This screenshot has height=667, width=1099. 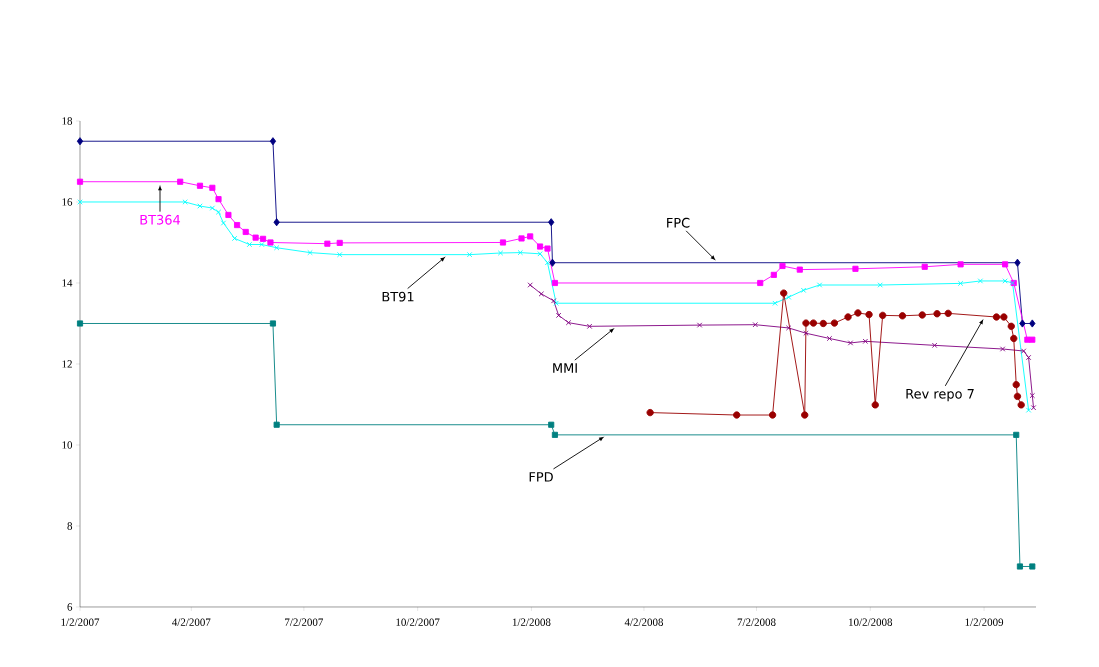 What do you see at coordinates (565, 368) in the screenshot?
I see `text: MMI` at bounding box center [565, 368].